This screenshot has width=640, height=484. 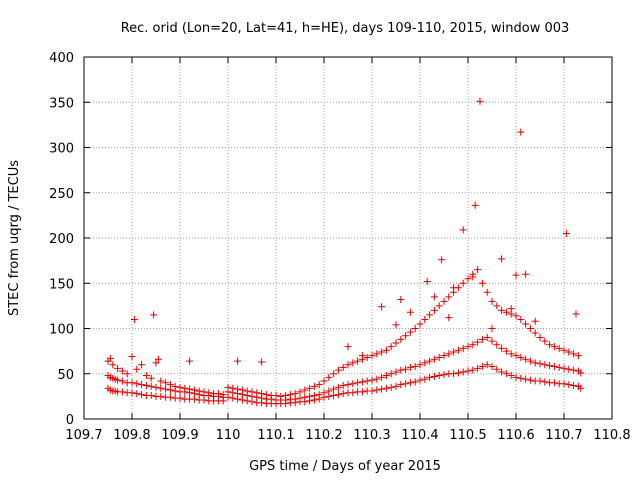 I want to click on x-tick-label: 110.5, so click(x=467, y=435).